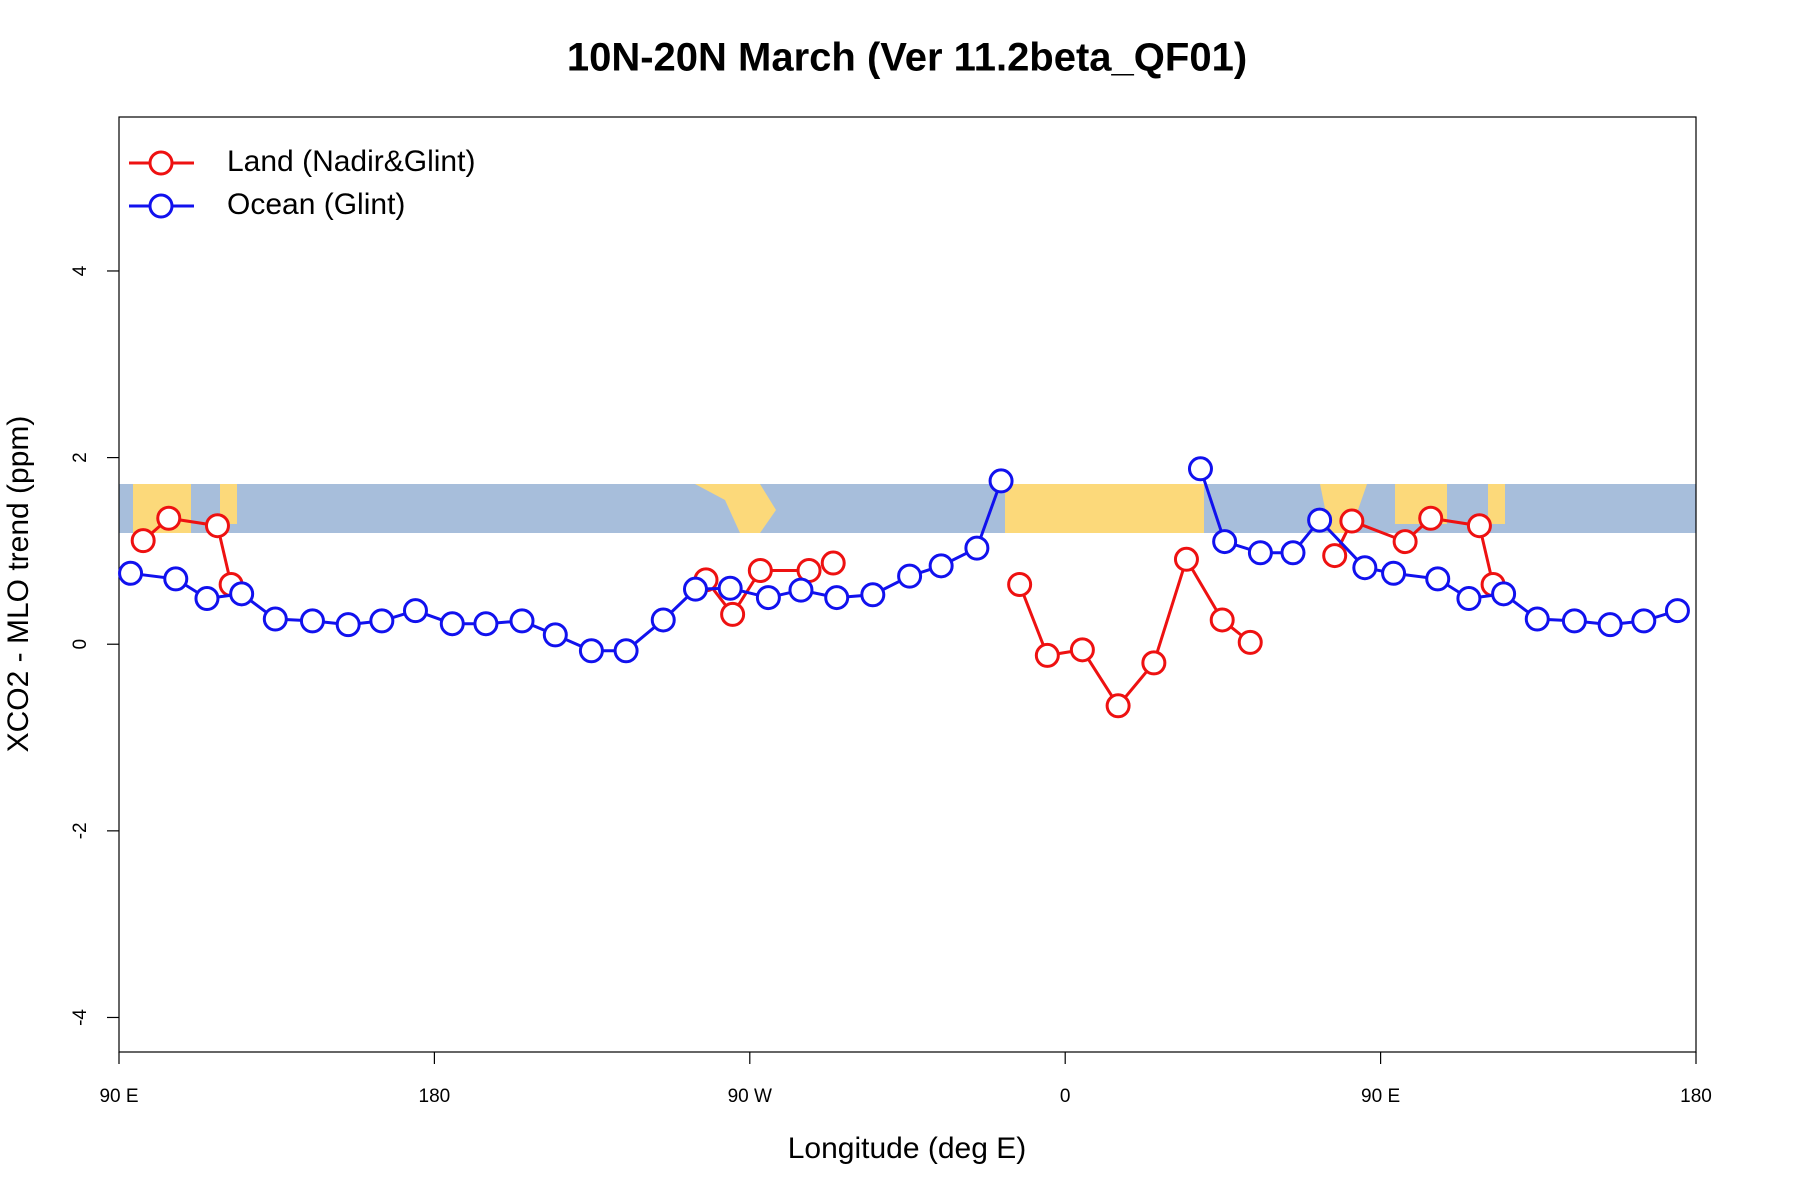 Image resolution: width=1800 pixels, height=1200 pixels. What do you see at coordinates (80, 457) in the screenshot?
I see `y-tick-label: 2` at bounding box center [80, 457].